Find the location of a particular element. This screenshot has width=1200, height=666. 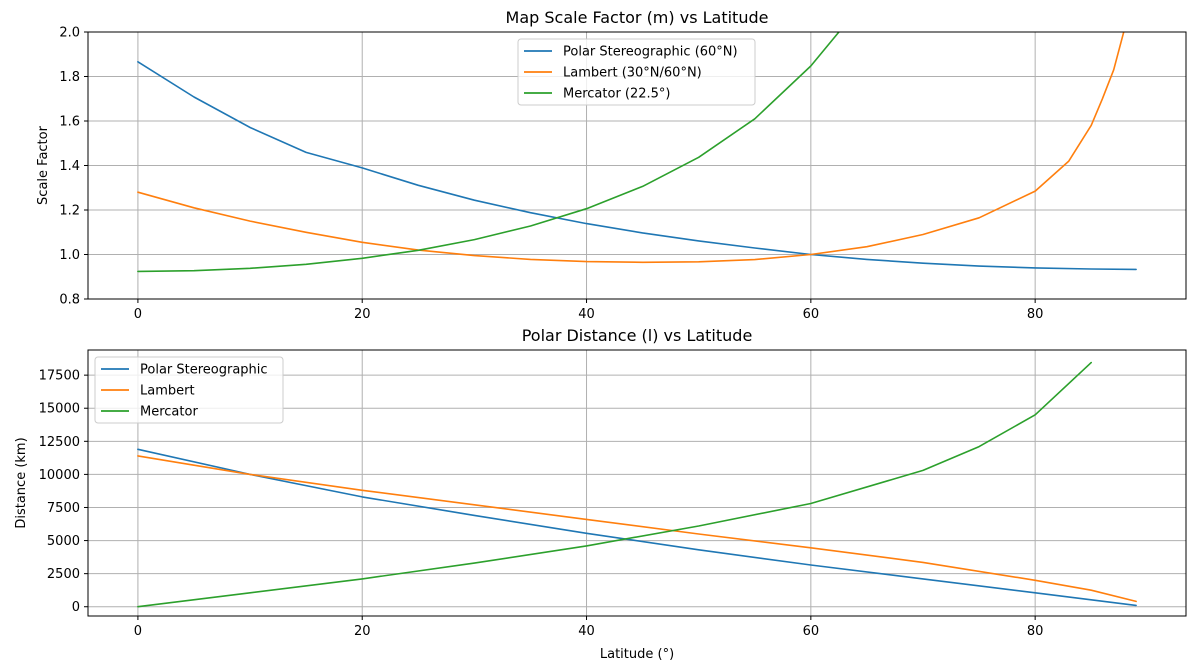

legend-label-3: Mercator is located at coordinates (169, 412).